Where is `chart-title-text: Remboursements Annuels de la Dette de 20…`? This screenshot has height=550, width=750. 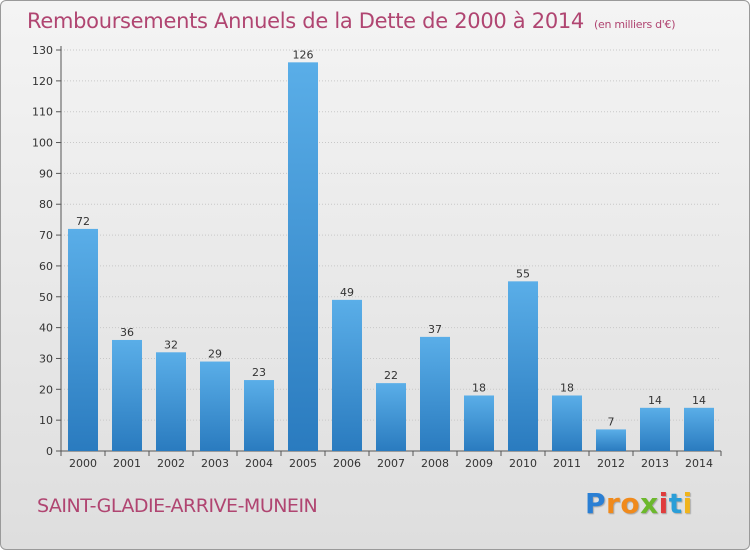
chart-title-text: Remboursements Annuels de la Dette de 20… is located at coordinates (305, 21).